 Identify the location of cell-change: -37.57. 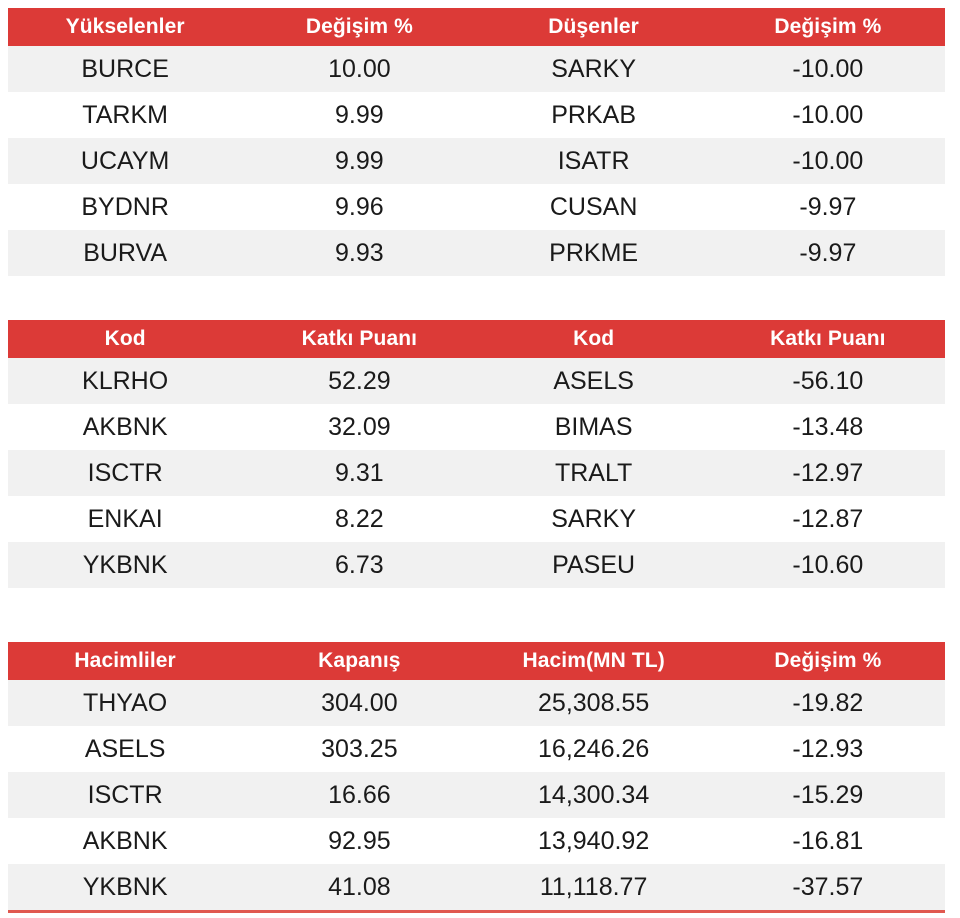
(828, 886).